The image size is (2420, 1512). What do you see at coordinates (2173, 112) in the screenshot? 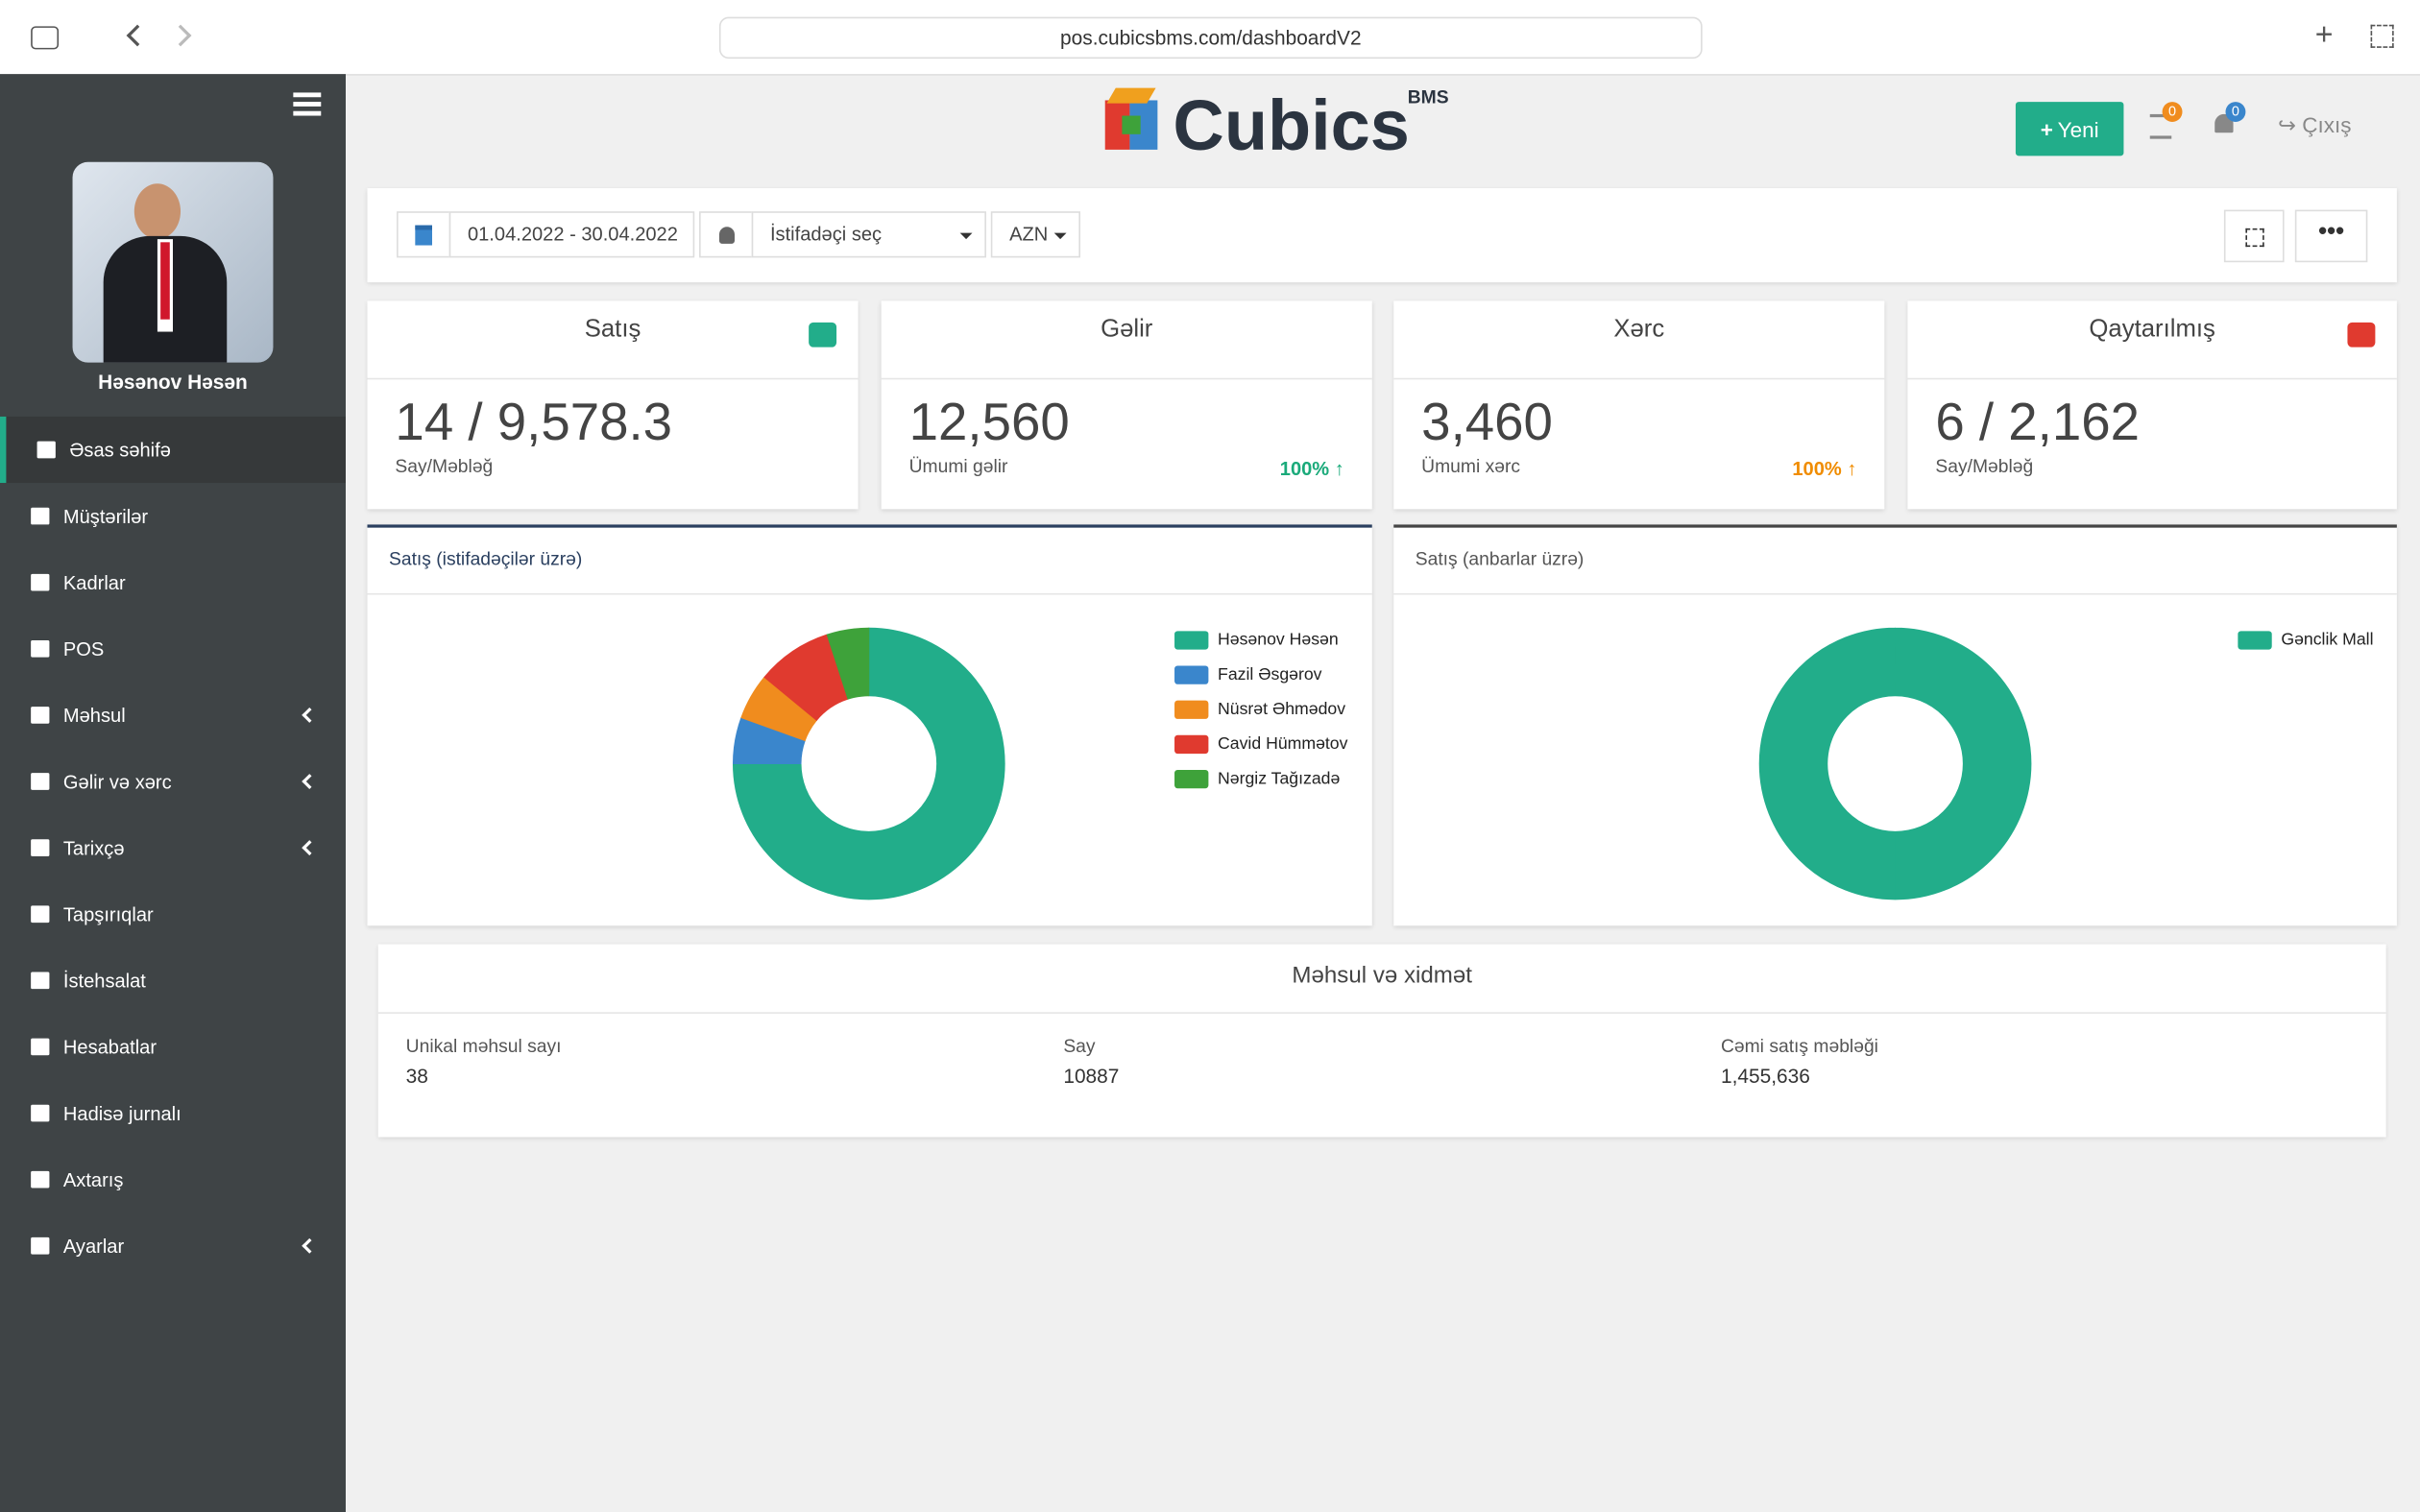
I see `tasks-badge: 0` at bounding box center [2173, 112].